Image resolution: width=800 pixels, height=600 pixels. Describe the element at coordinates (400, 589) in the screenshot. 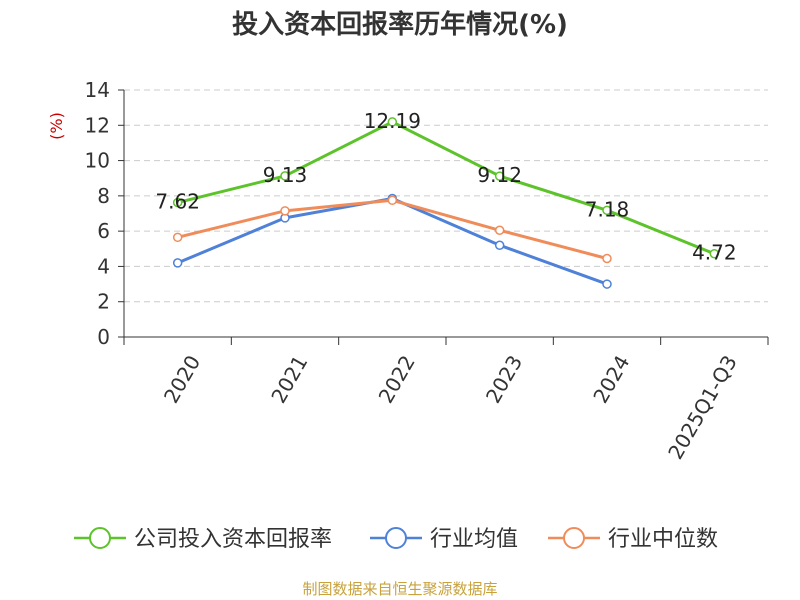

I see `source-note: 制图数据来自恒生聚源数据库` at that location.